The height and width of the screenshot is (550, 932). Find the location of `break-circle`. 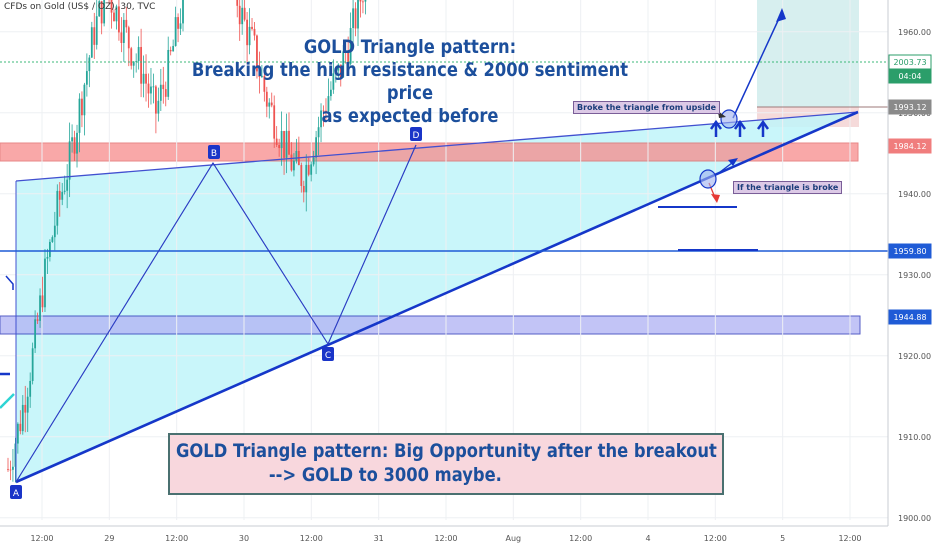

break-circle is located at coordinates (708, 179).